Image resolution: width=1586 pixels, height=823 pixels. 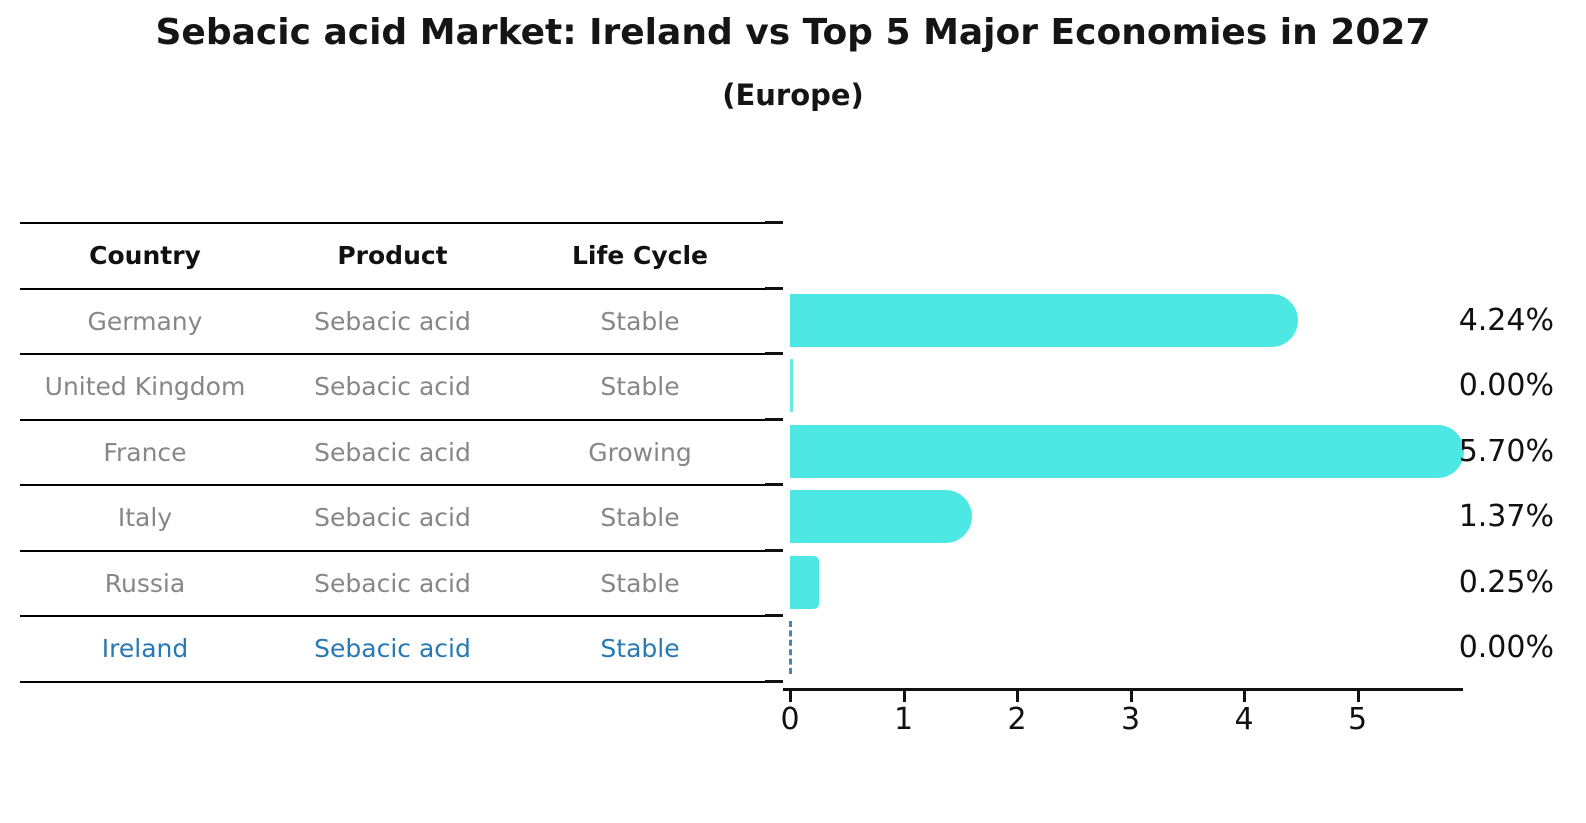 What do you see at coordinates (1357, 719) in the screenshot?
I see `x-tick-label: 5` at bounding box center [1357, 719].